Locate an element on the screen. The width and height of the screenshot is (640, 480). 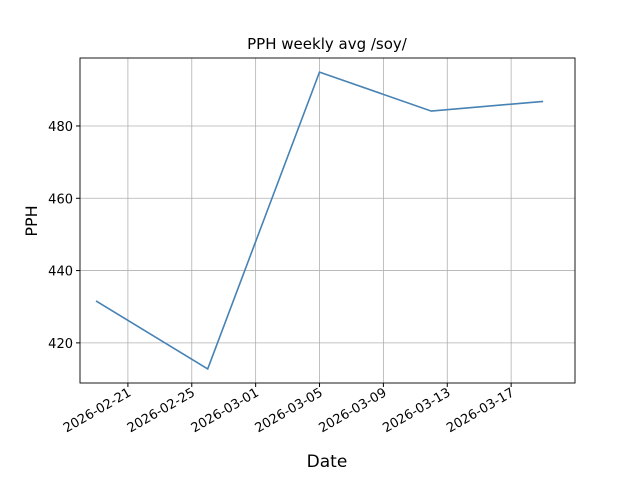
x-axis-label: Date is located at coordinates (327, 462).